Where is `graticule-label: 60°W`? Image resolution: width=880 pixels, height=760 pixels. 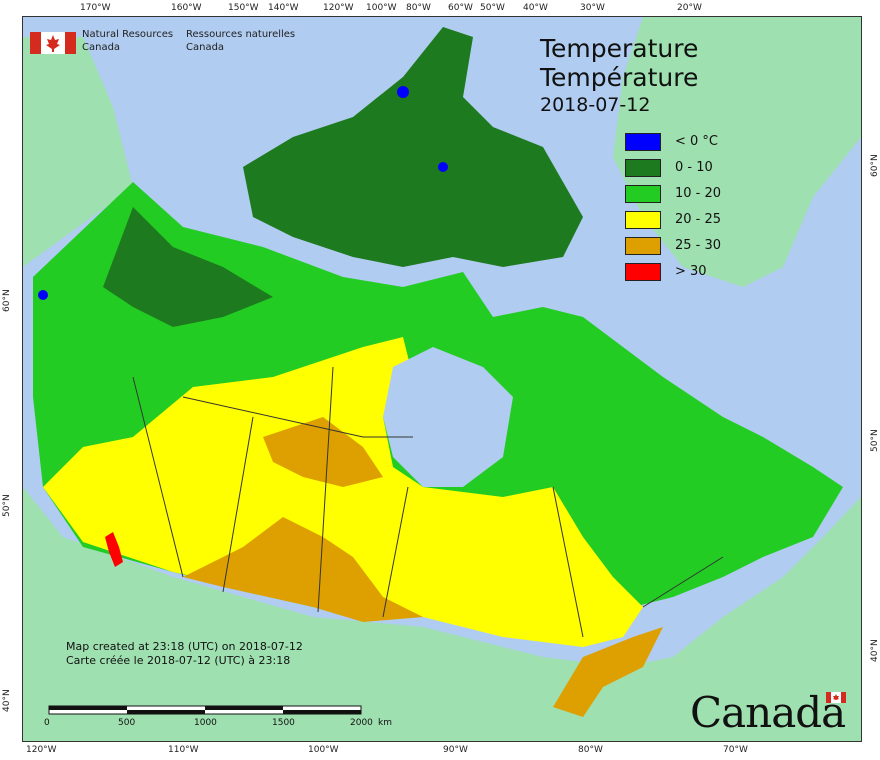
graticule-label: 60°W is located at coordinates (460, 8).